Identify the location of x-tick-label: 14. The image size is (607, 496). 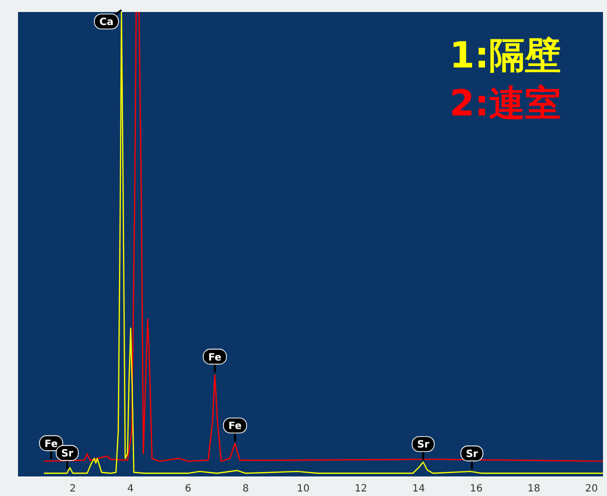
(418, 489).